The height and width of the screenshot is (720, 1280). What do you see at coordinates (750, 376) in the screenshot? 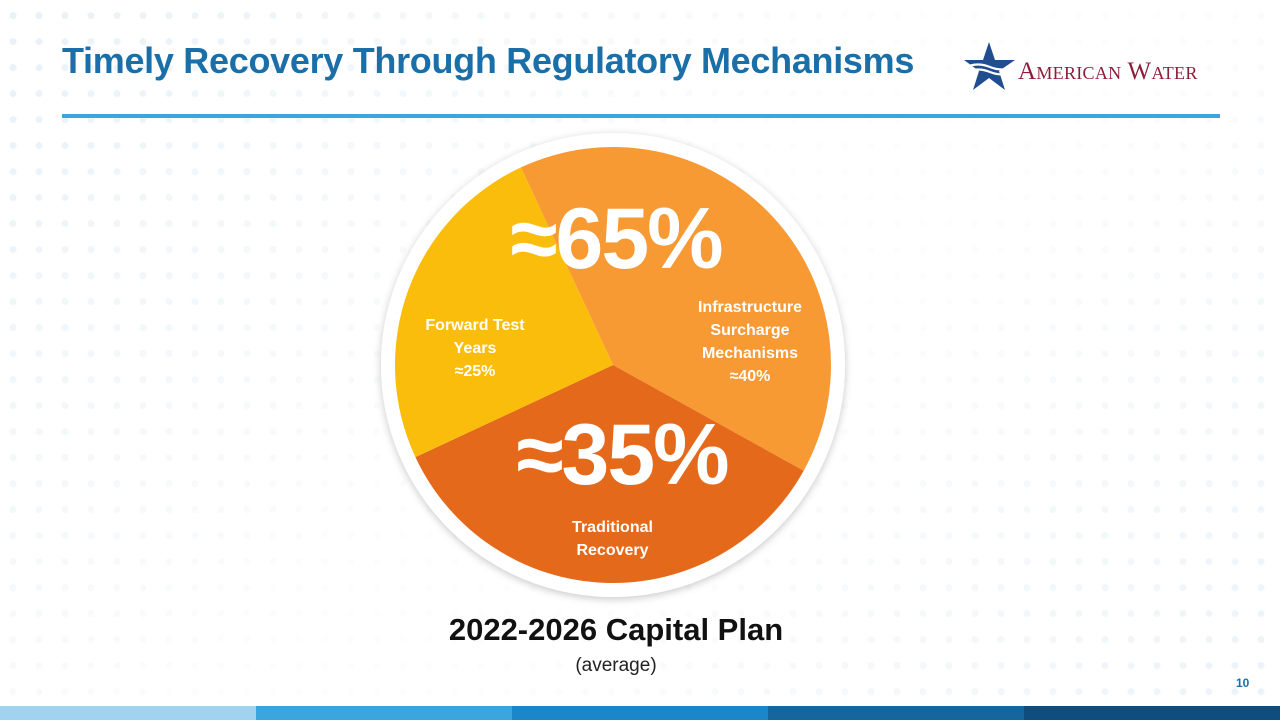
I see `slice-label-line: ≈40%` at bounding box center [750, 376].